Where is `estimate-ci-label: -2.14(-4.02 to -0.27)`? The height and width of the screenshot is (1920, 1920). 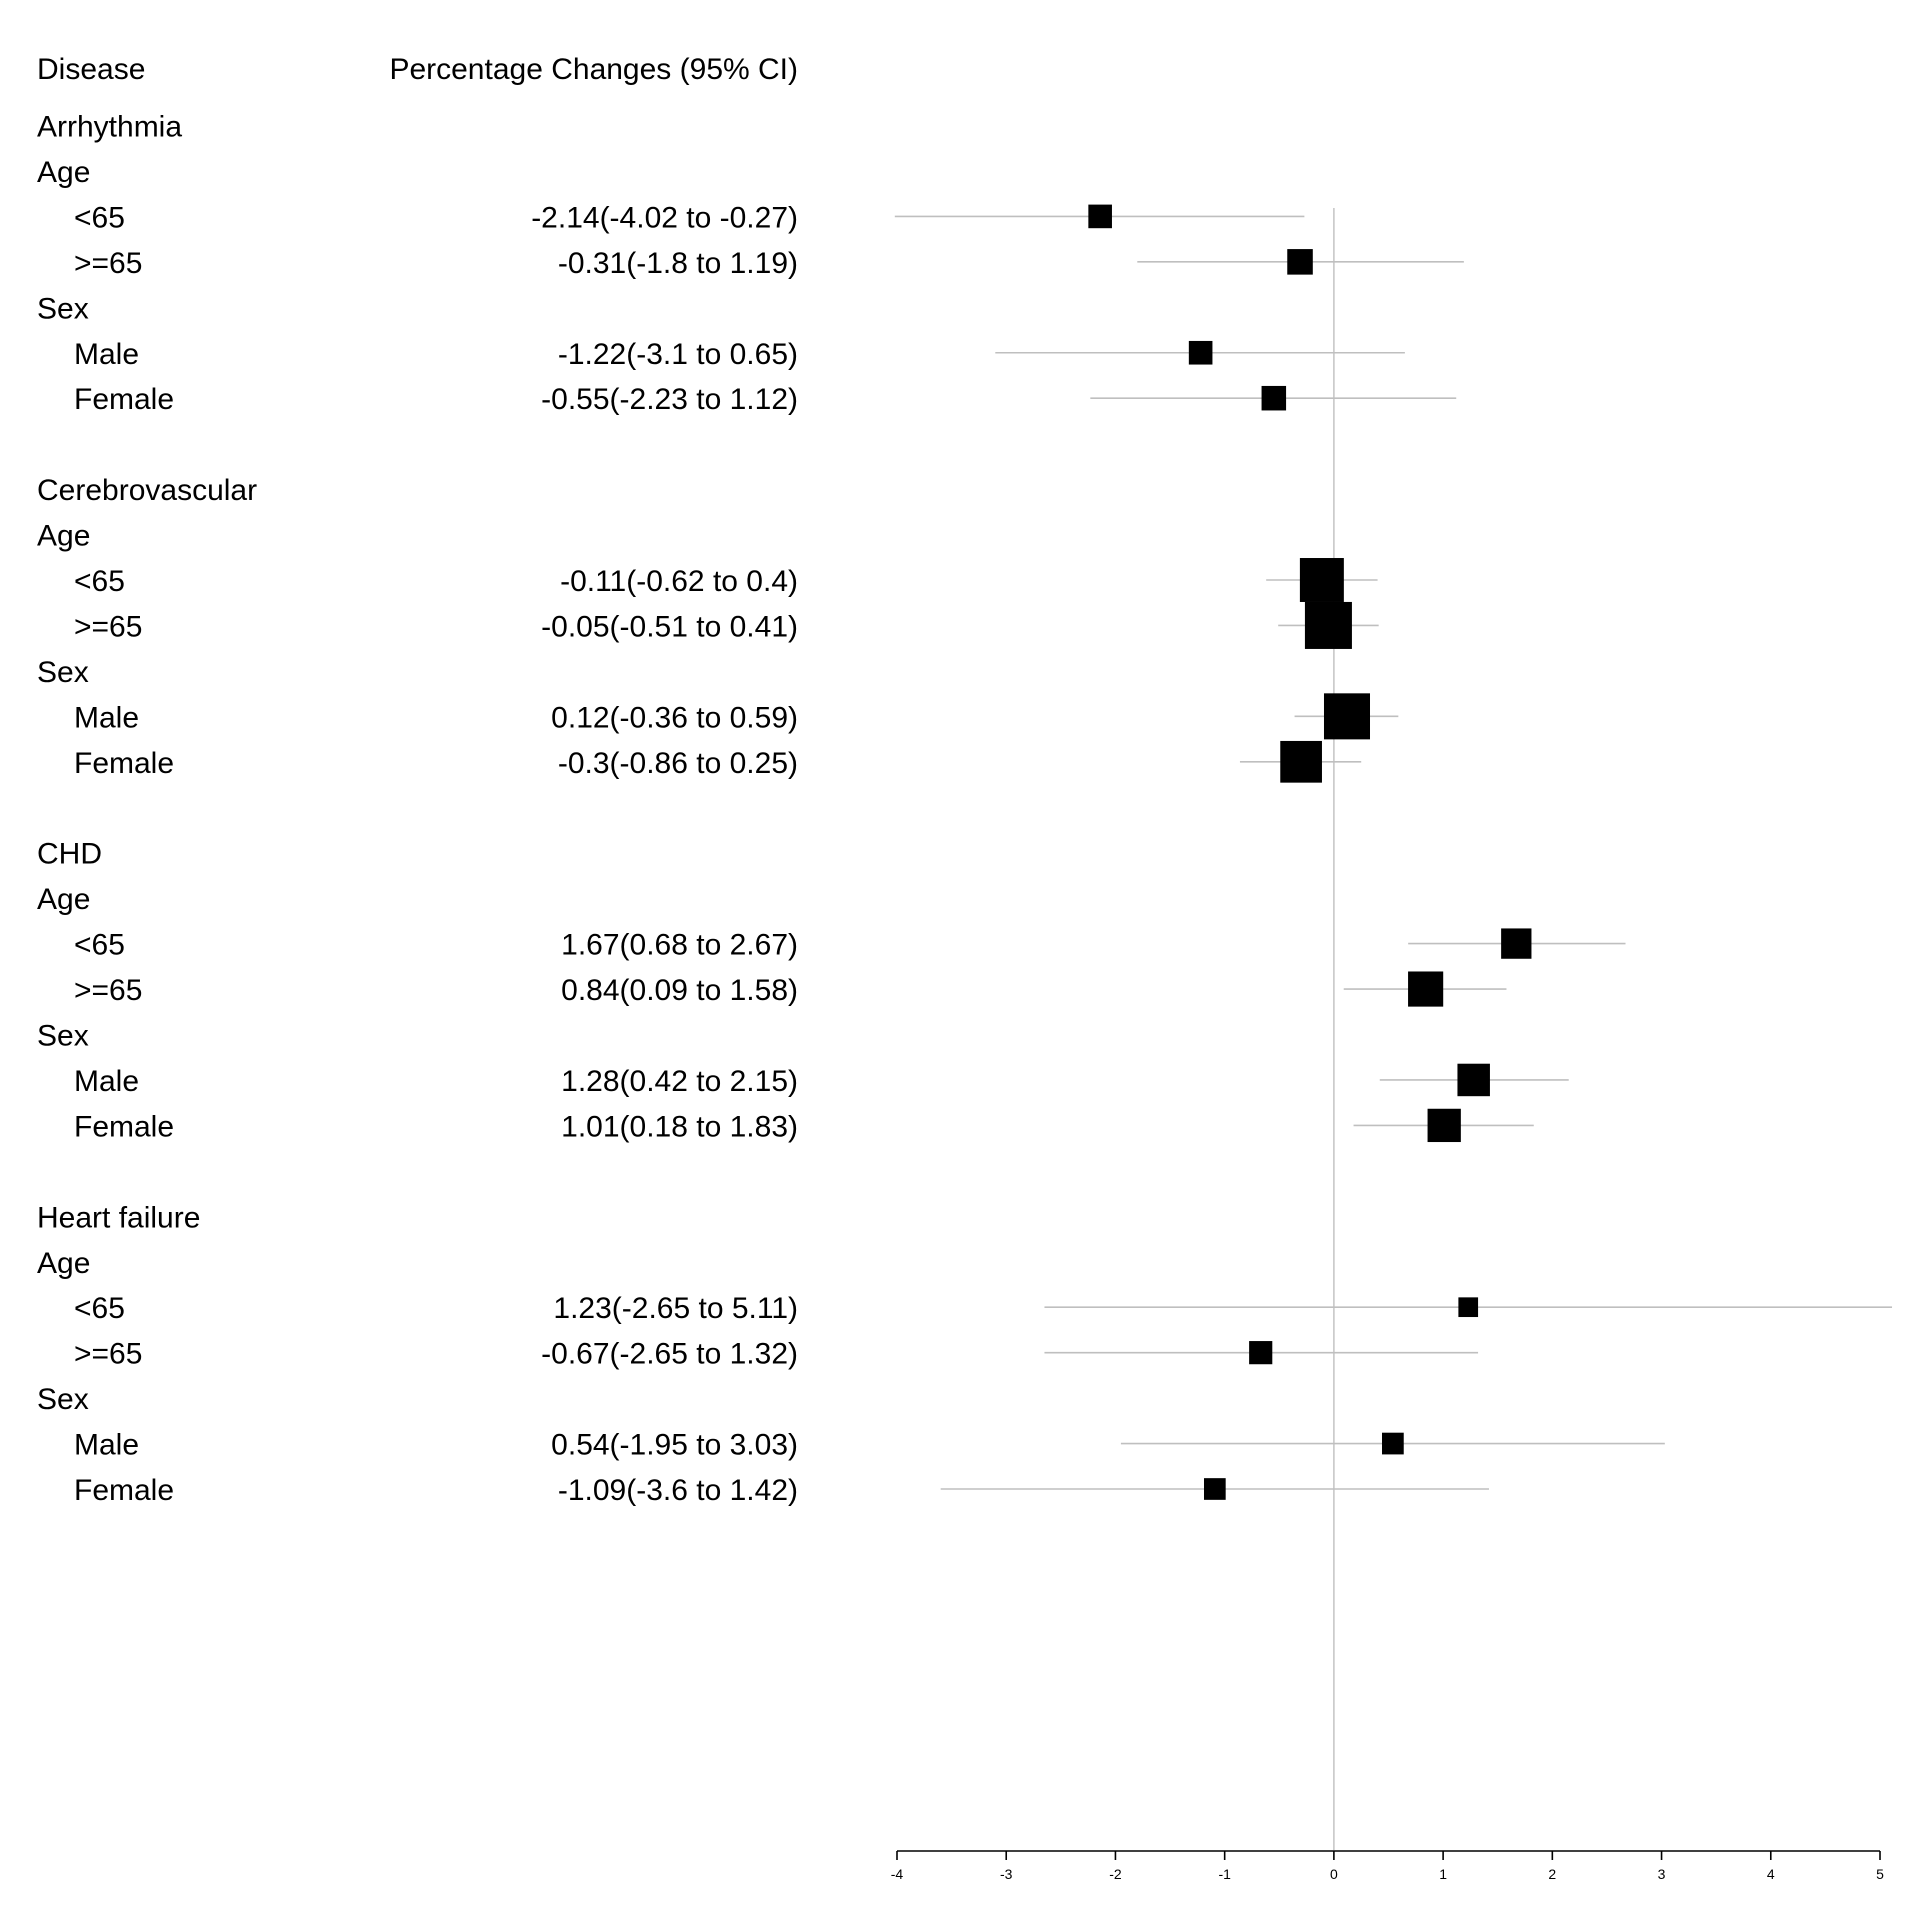 estimate-ci-label: -2.14(-4.02 to -0.27) is located at coordinates (664, 217).